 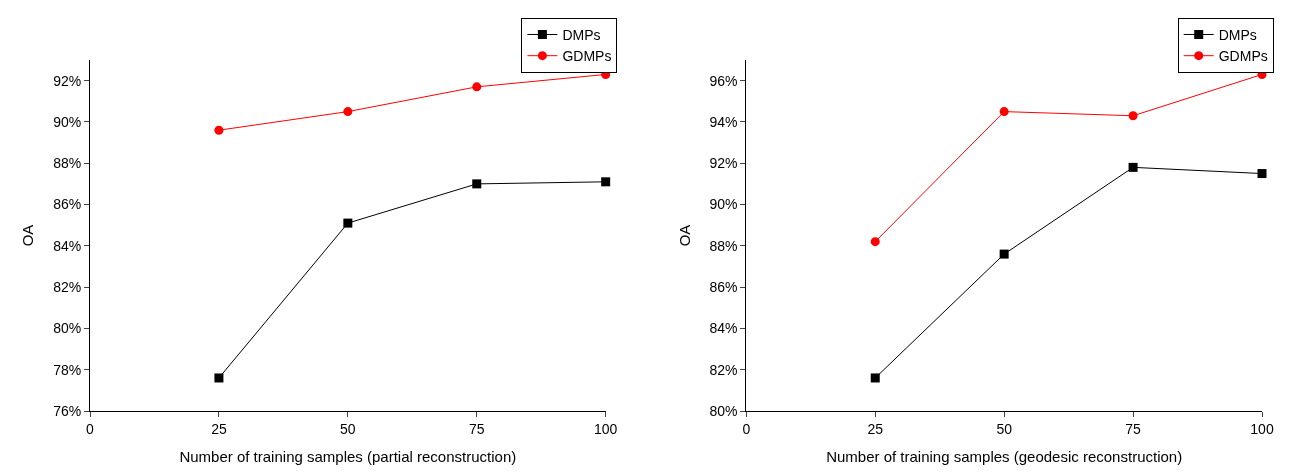 What do you see at coordinates (723, 121) in the screenshot?
I see `y-tick-label: 94%` at bounding box center [723, 121].